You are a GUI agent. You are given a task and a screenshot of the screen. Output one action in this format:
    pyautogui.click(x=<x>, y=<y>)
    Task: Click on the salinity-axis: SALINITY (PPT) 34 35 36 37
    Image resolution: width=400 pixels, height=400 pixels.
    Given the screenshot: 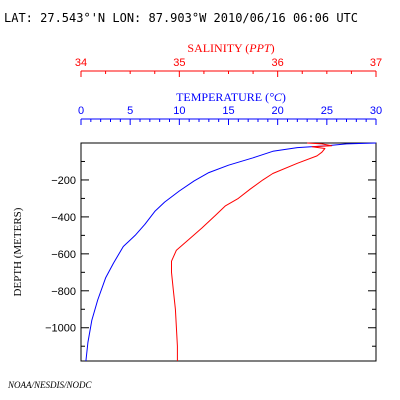 What is the action you would take?
    pyautogui.click(x=228, y=59)
    